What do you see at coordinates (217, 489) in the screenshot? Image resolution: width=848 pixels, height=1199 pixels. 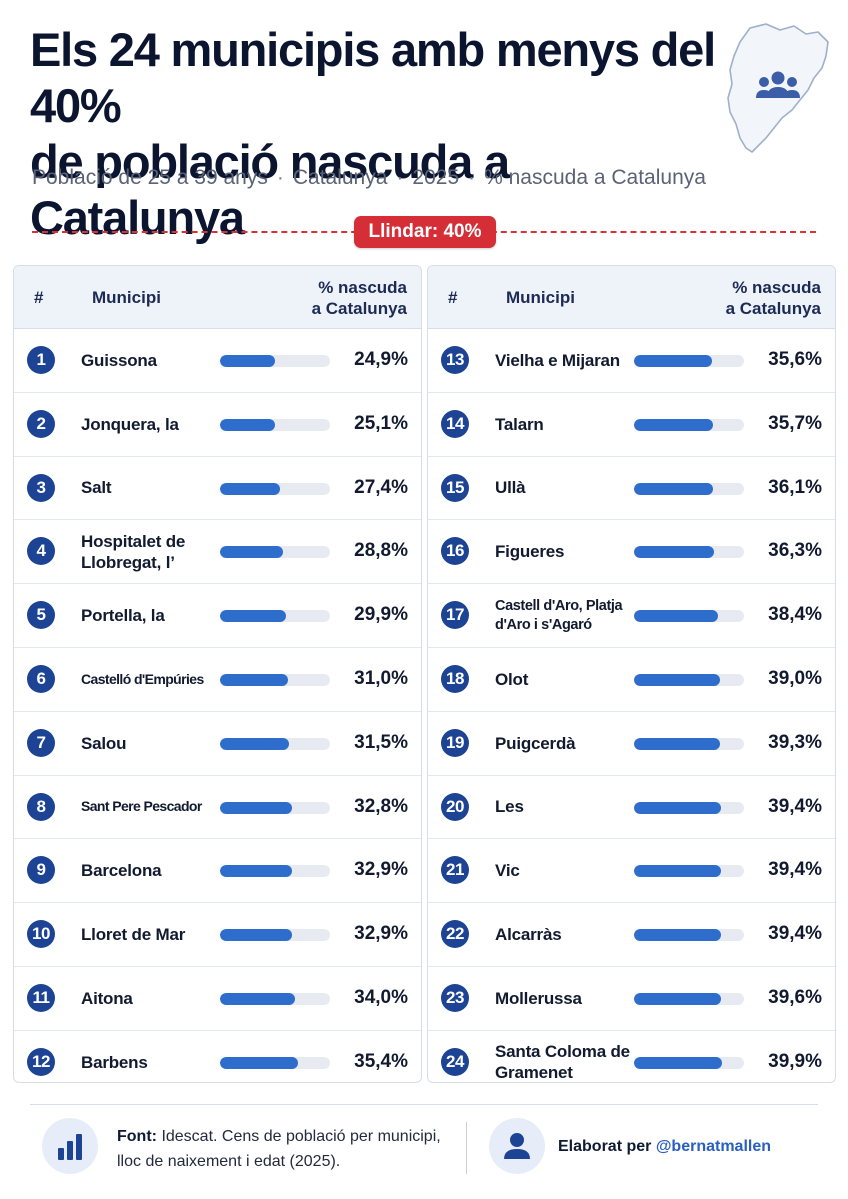 I see `table-row: 3 Salt 27,4%` at bounding box center [217, 489].